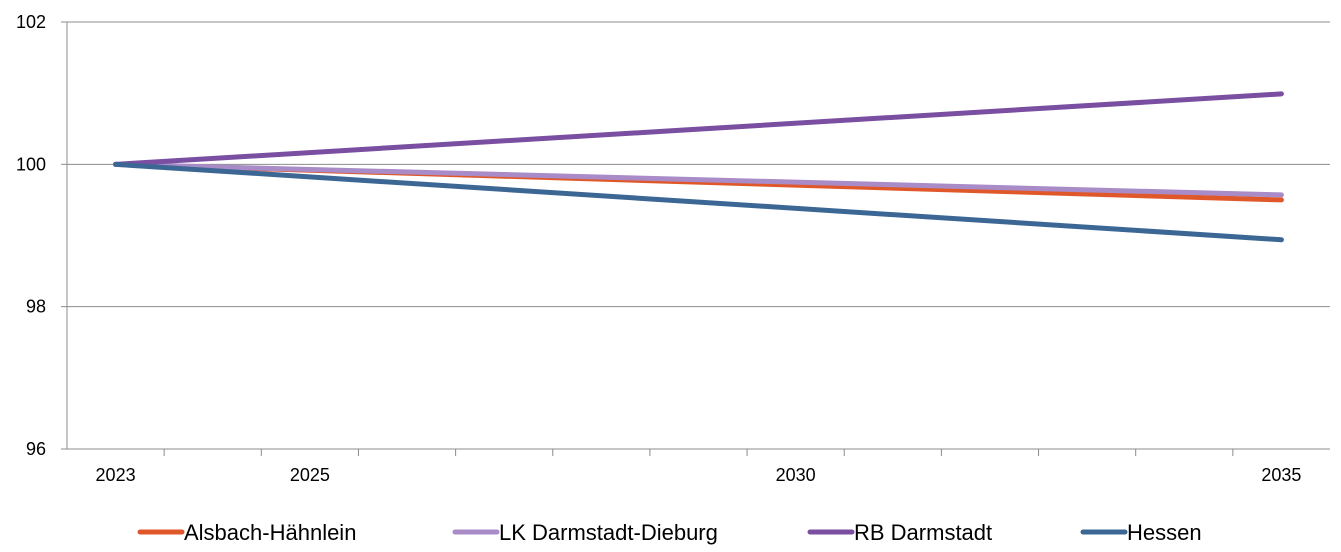  What do you see at coordinates (310, 475) in the screenshot?
I see `x-tick-label: 2025` at bounding box center [310, 475].